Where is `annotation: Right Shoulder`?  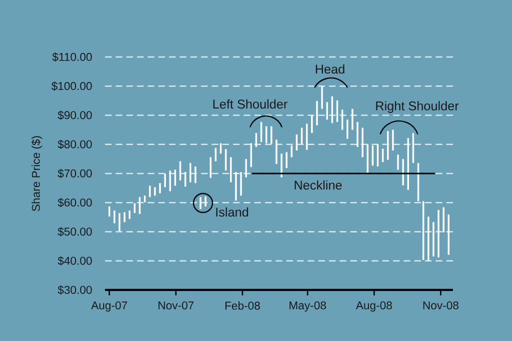
annotation: Right Shoulder is located at coordinates (417, 107).